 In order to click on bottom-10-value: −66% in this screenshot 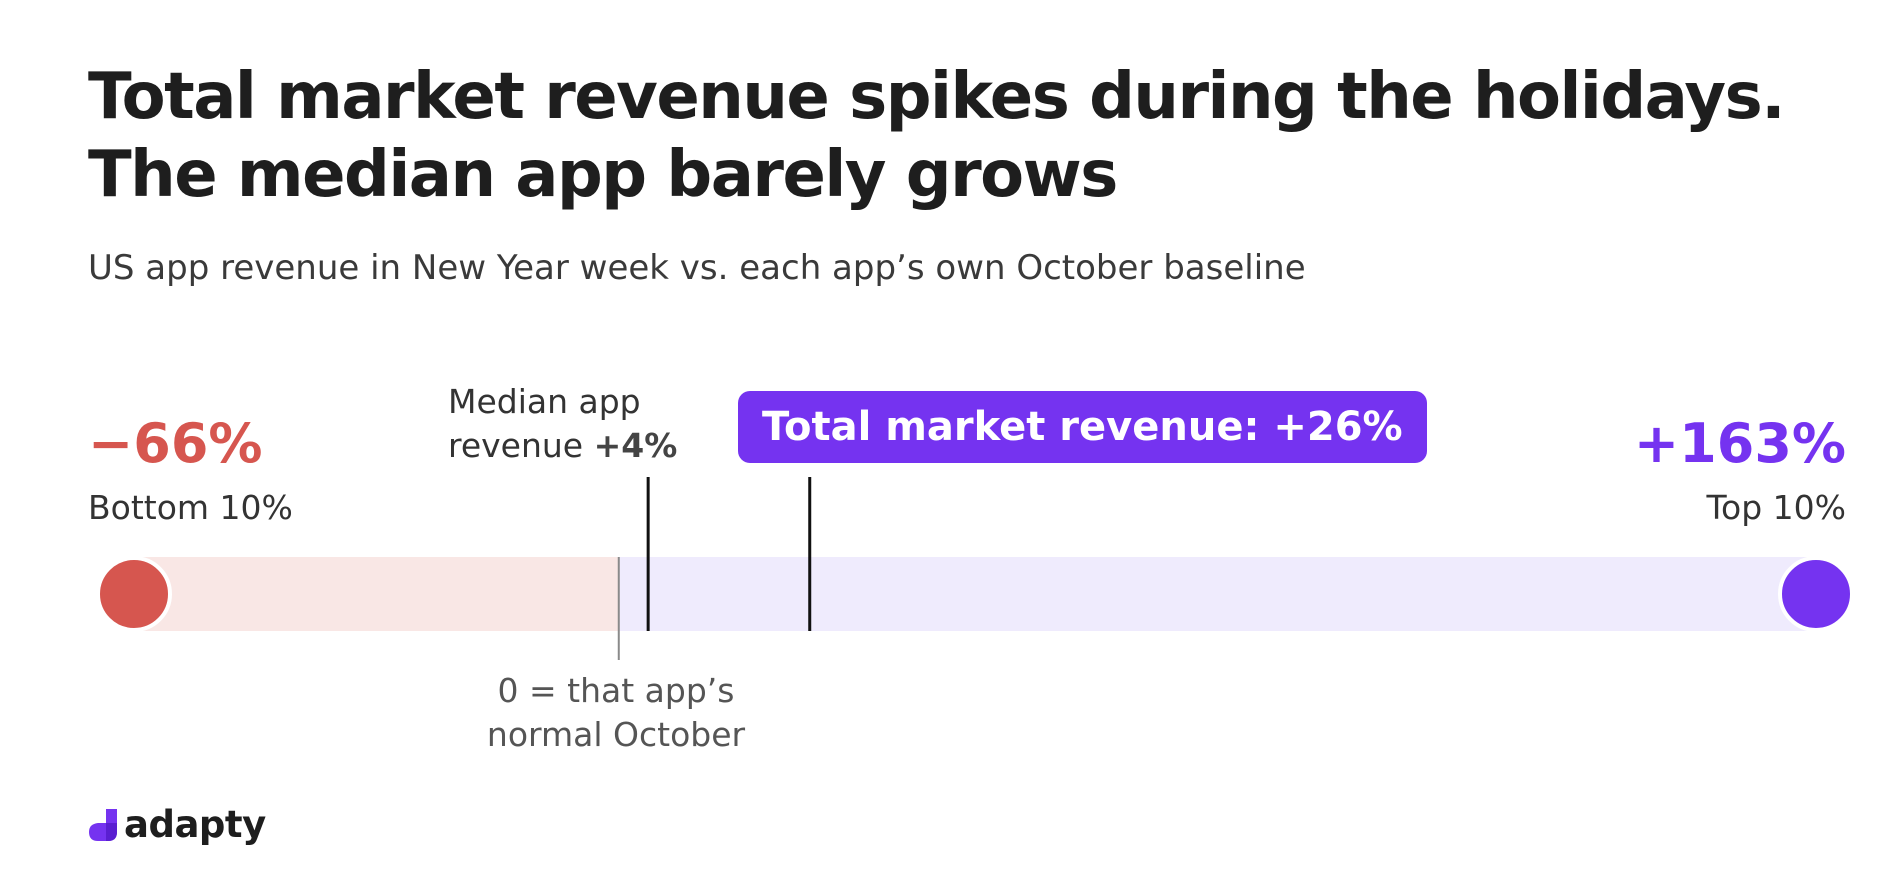, I will do `click(175, 443)`.